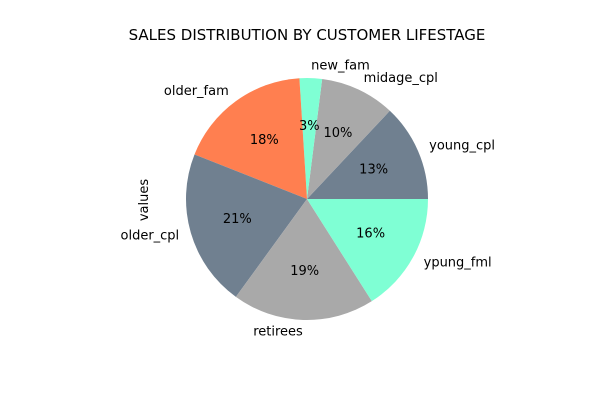 Image resolution: width=600 pixels, height=405 pixels. What do you see at coordinates (311, 138) in the screenshot?
I see `pie-slice-new-fam` at bounding box center [311, 138].